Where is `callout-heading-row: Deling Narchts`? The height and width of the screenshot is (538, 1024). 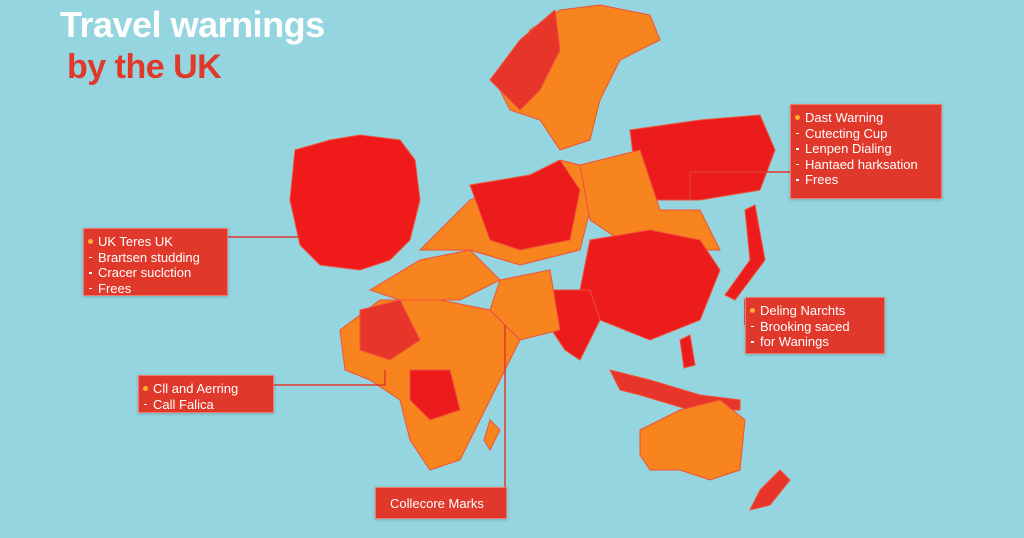
callout-heading-row: Deling Narchts is located at coordinates (812, 311).